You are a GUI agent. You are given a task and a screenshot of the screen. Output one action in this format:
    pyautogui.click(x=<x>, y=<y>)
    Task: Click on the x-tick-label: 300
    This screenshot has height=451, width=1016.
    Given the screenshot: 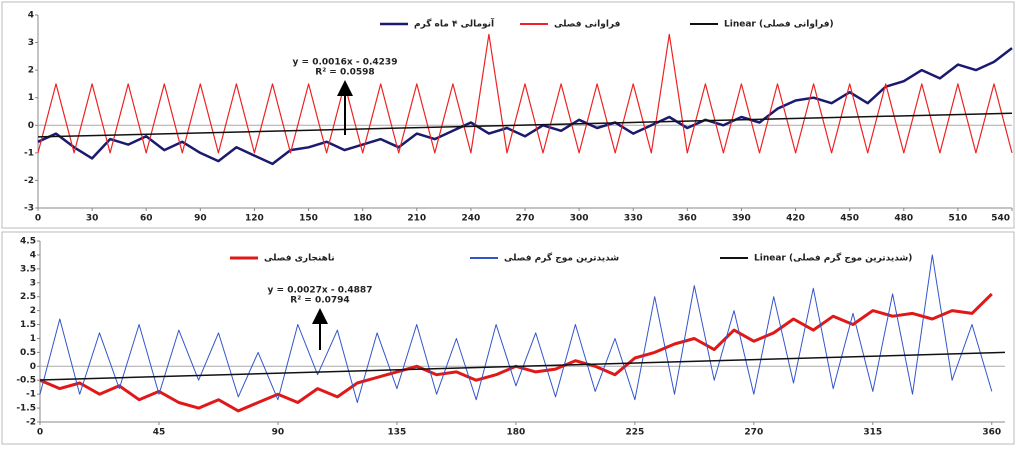 What is the action you would take?
    pyautogui.click(x=579, y=219)
    